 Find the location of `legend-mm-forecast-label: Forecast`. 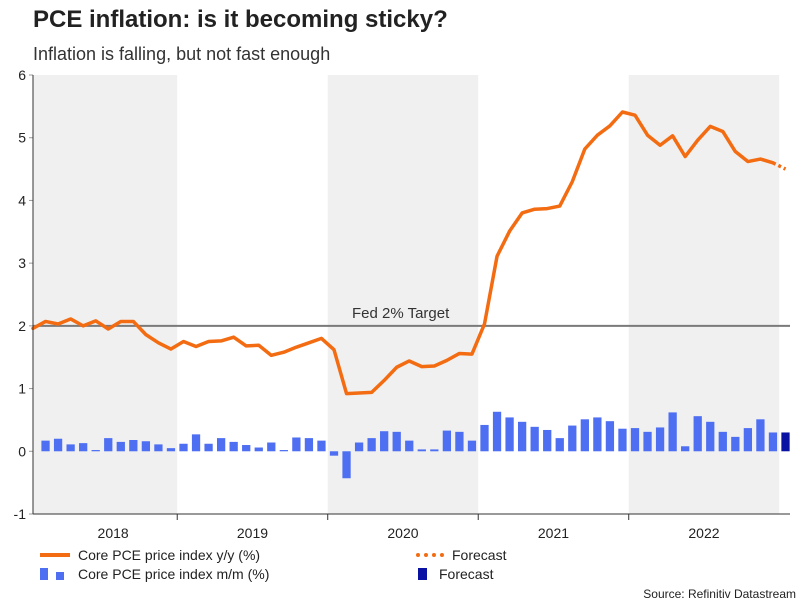

legend-mm-forecast-label: Forecast is located at coordinates (466, 574).